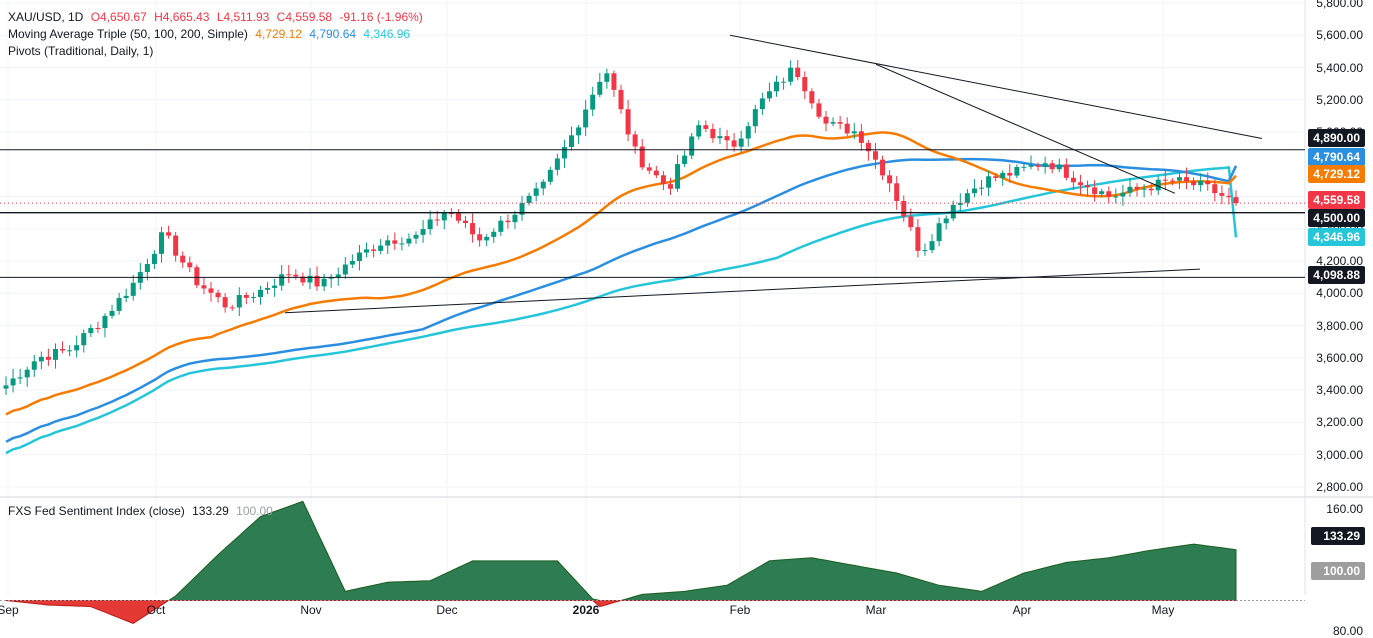  Describe the element at coordinates (1344, 509) in the screenshot. I see `indicator-y-tick-label: 160.00` at that location.